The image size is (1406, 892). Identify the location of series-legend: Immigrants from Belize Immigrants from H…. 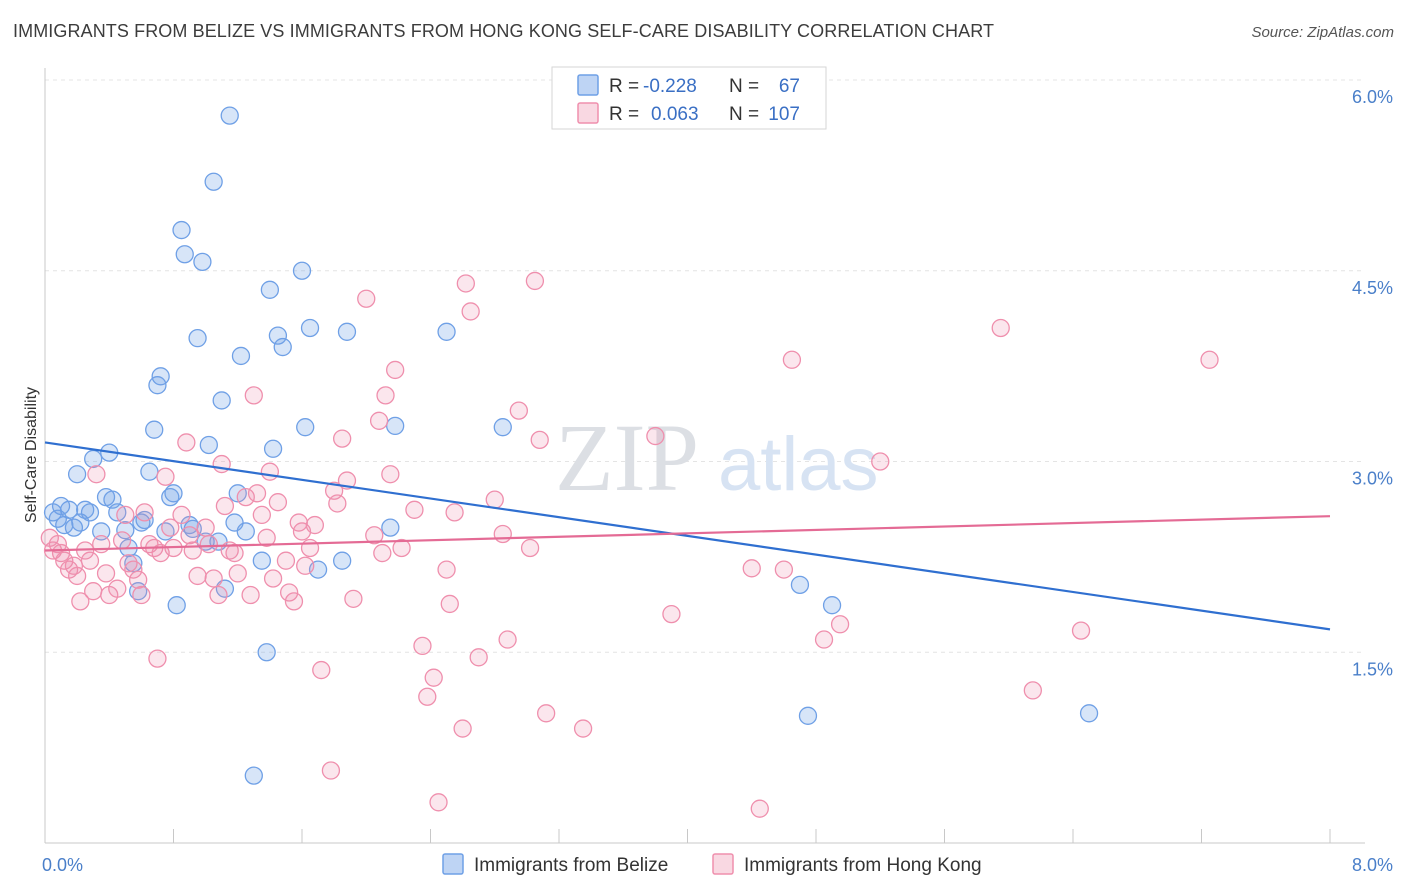
(712, 864).